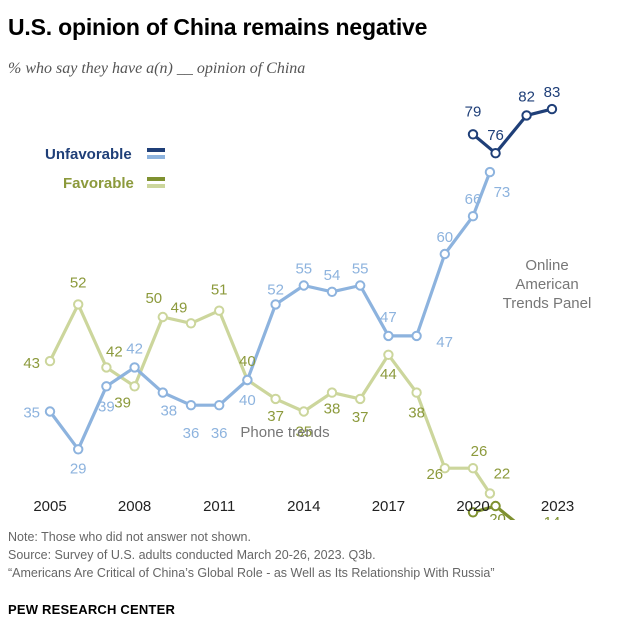 This screenshot has height=639, width=620. What do you see at coordinates (114, 351) in the screenshot?
I see `favorable-phone-data-label: 42` at bounding box center [114, 351].